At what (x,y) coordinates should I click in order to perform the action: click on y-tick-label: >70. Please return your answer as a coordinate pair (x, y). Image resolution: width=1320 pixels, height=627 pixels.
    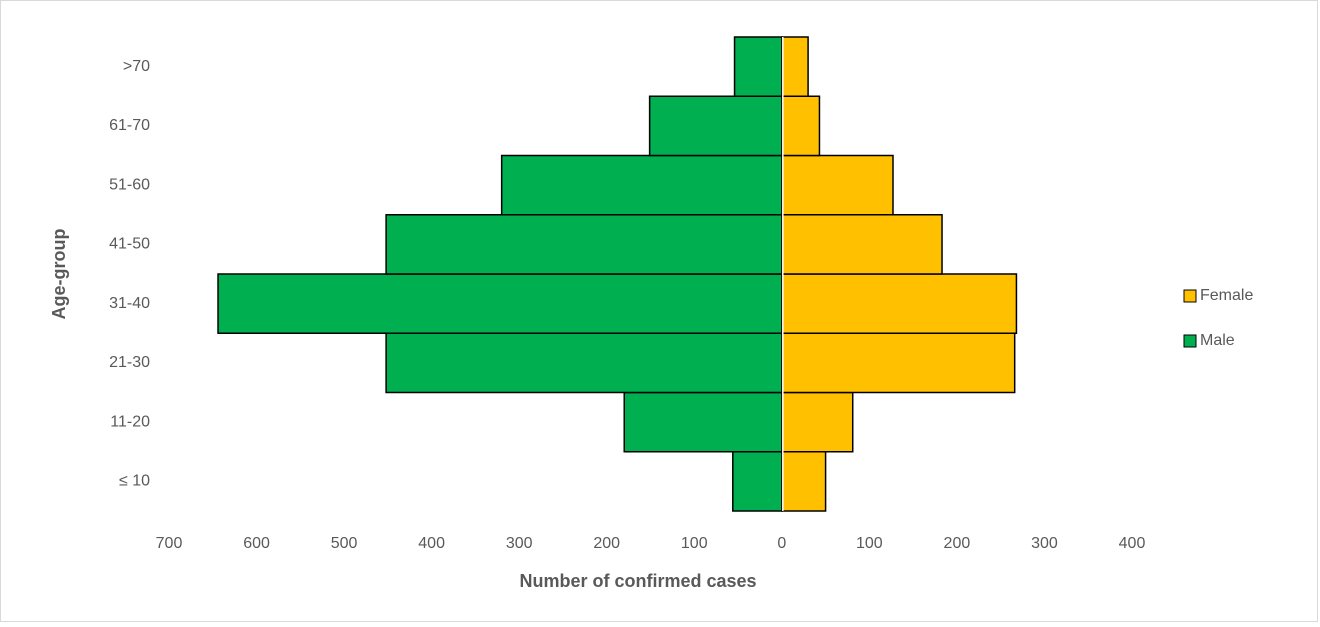
    Looking at the image, I should click on (136, 66).